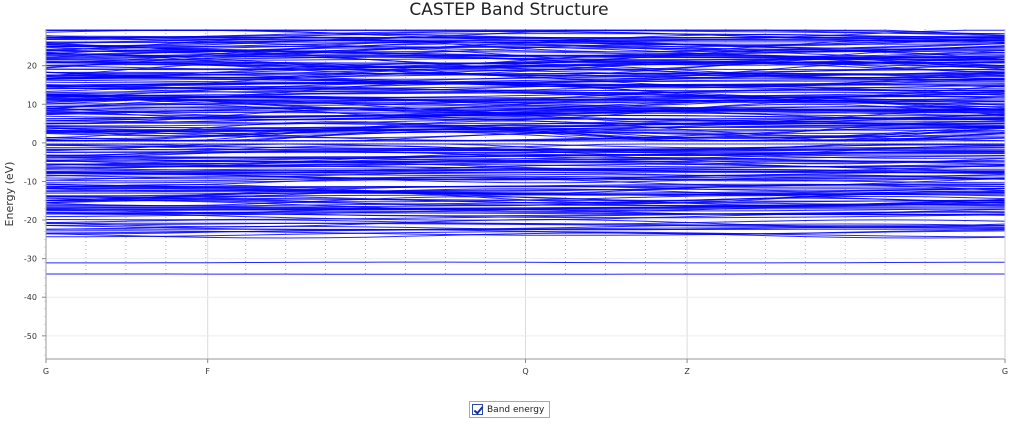  What do you see at coordinates (32, 66) in the screenshot?
I see `y-tick-label: 20` at bounding box center [32, 66].